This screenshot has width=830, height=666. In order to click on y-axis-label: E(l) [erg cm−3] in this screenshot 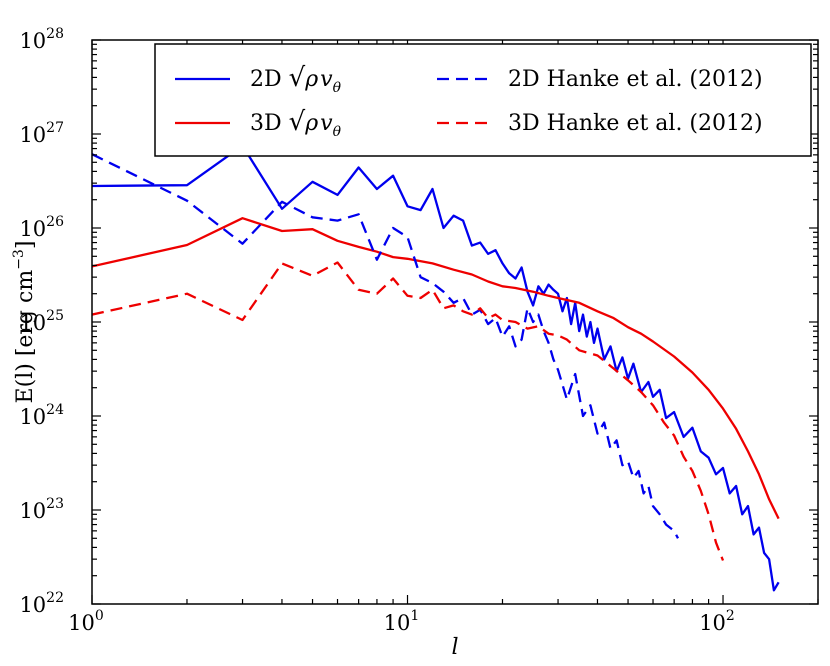, I will do `click(24, 322)`.